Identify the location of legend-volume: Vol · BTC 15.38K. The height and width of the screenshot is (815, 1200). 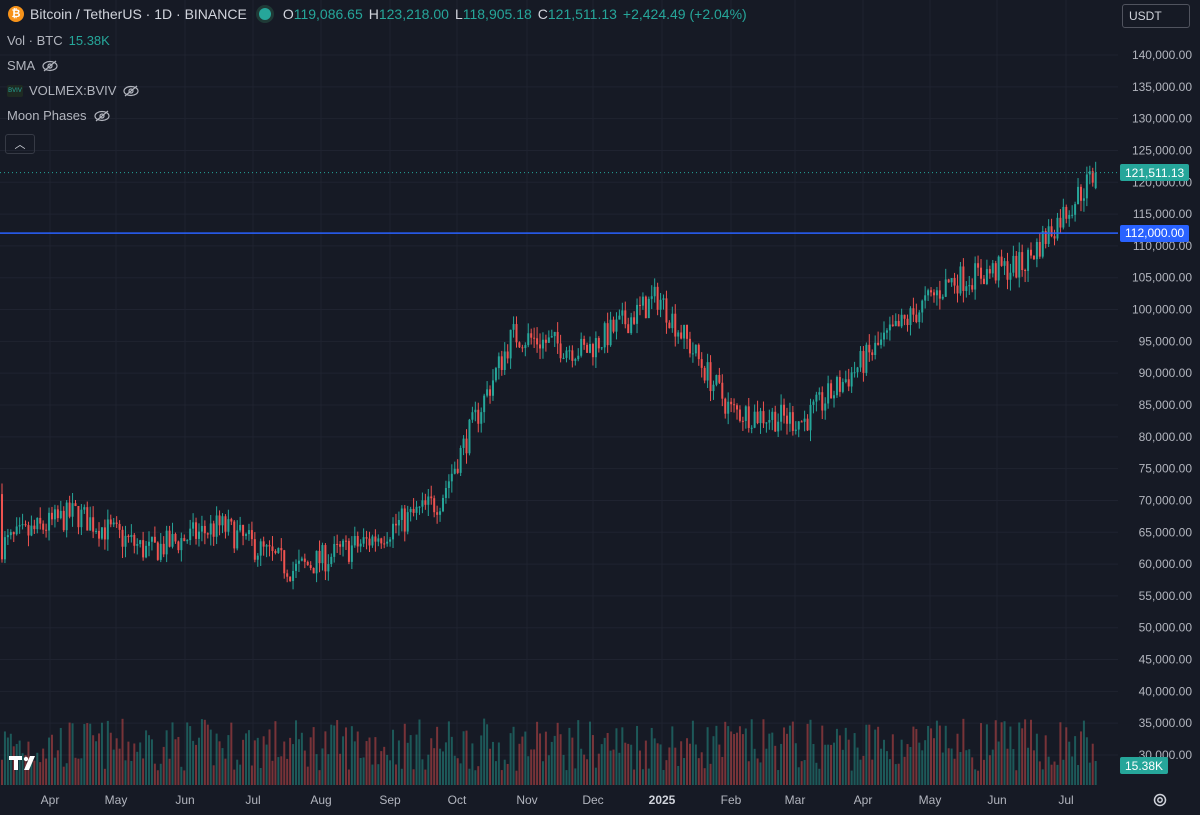
(58, 40).